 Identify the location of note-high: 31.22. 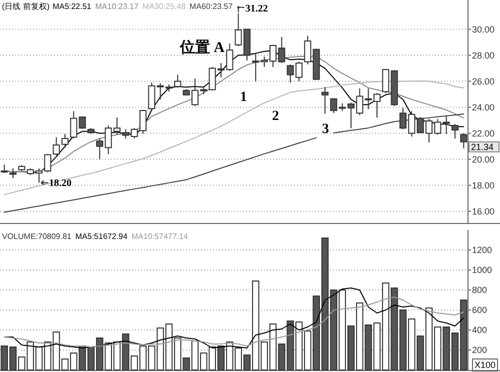
(252, 8).